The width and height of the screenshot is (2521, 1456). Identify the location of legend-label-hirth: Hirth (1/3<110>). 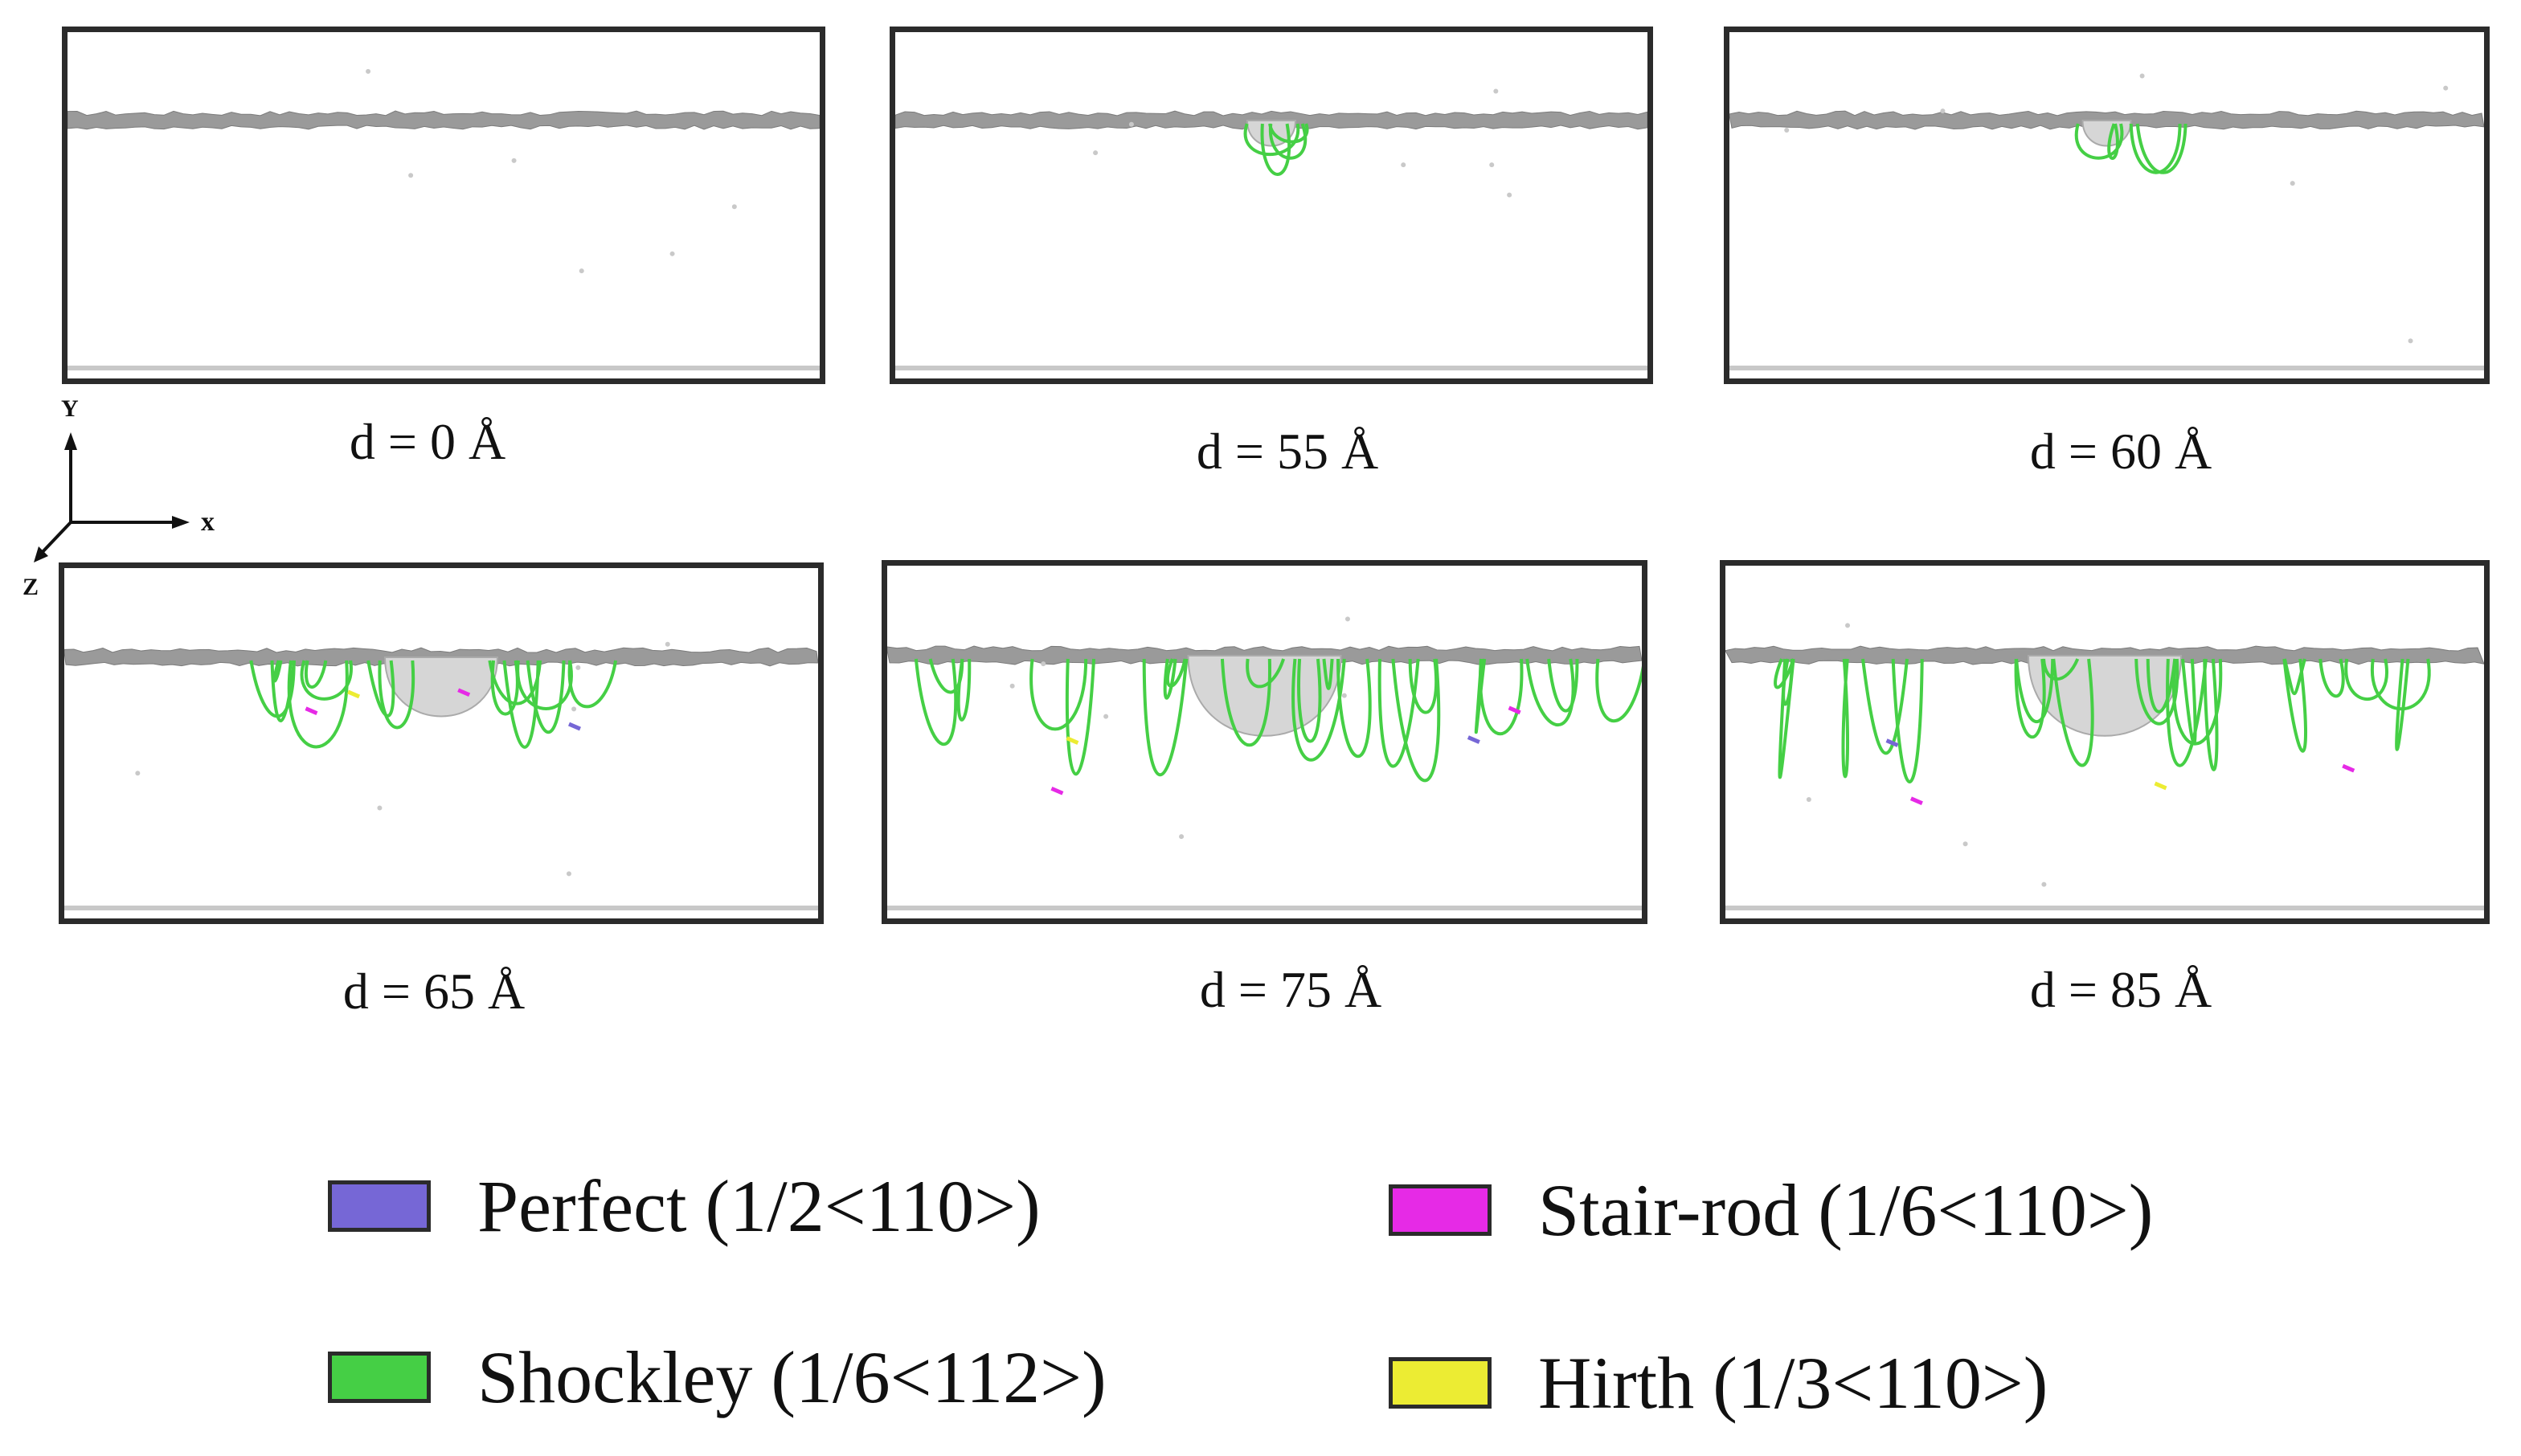
(1793, 1383).